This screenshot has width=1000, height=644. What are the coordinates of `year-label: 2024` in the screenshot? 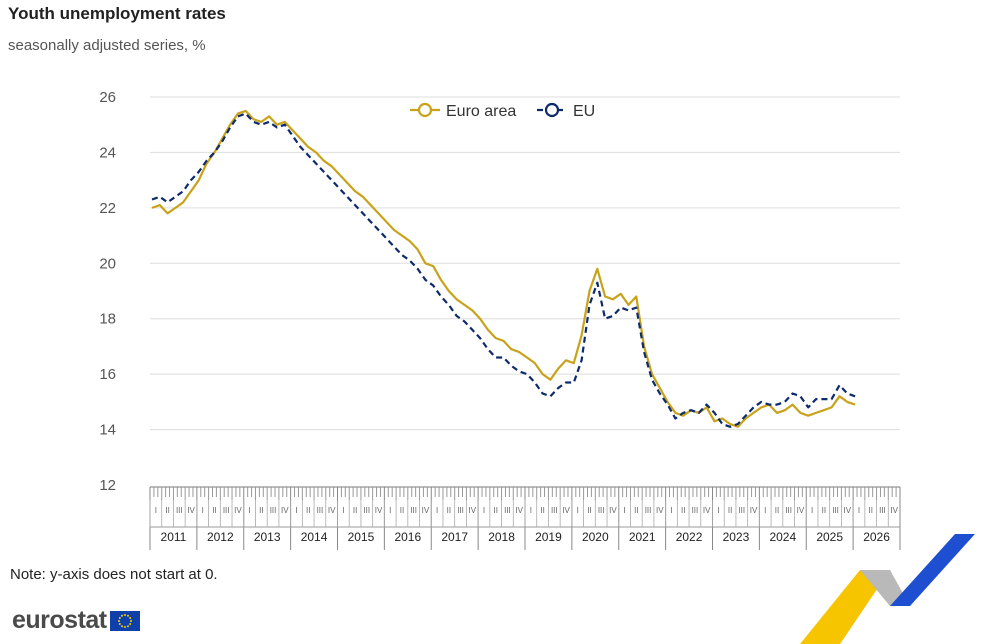 It's located at (782, 537).